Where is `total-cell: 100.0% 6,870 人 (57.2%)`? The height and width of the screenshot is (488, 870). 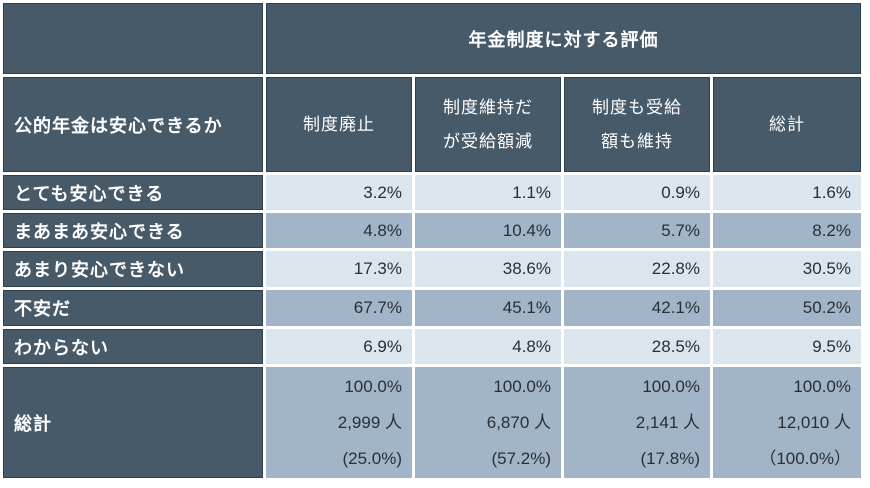
total-cell: 100.0% 6,870 人 (57.2%) is located at coordinates (488, 422).